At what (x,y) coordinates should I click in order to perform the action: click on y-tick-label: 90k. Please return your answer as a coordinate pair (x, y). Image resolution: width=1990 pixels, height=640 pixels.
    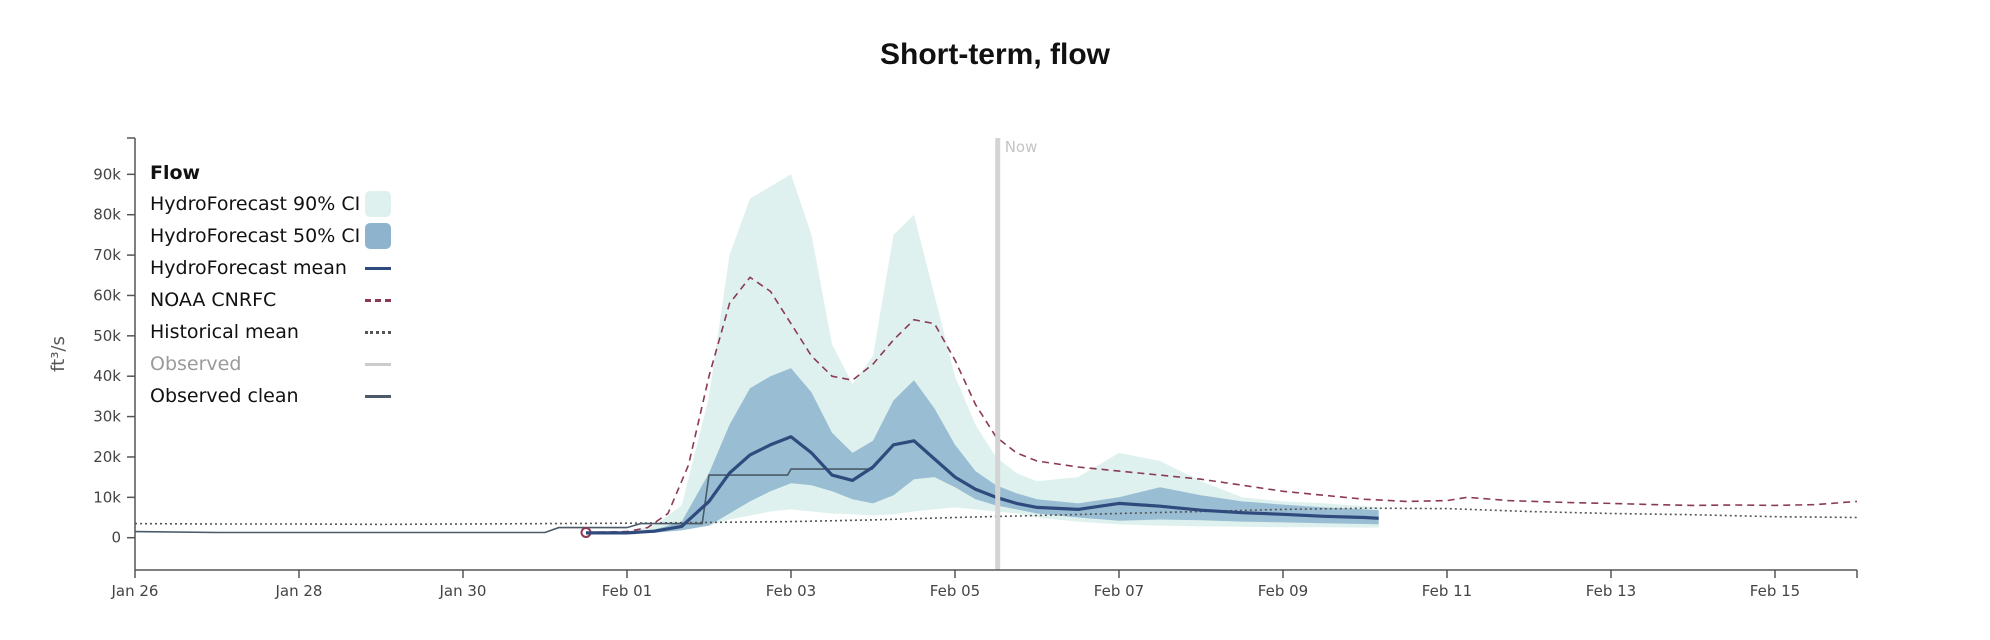
    Looking at the image, I should click on (107, 174).